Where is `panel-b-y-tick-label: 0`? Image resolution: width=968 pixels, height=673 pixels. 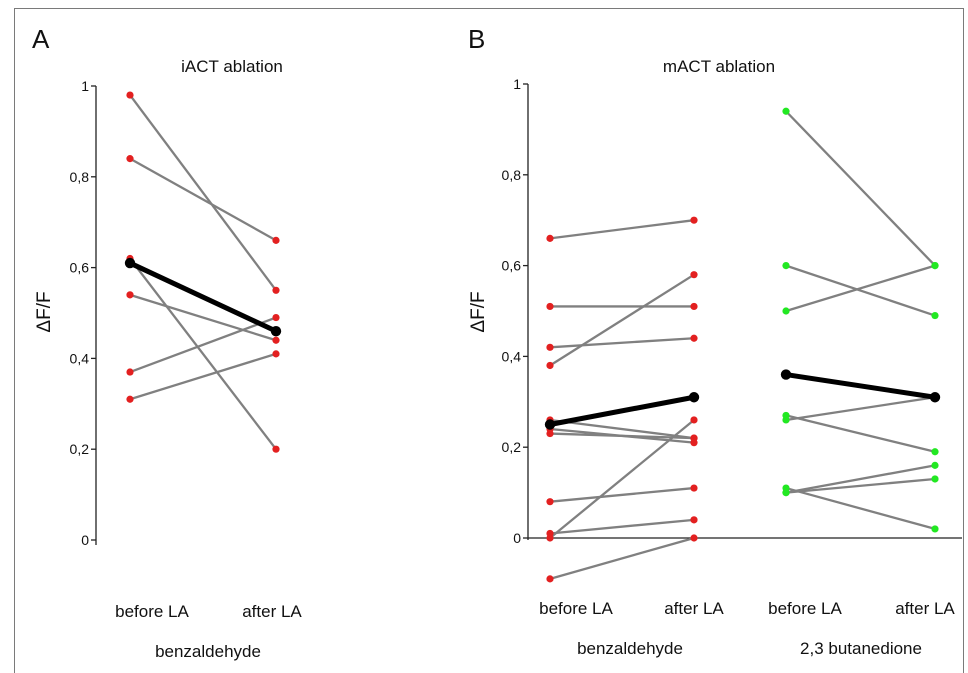 panel-b-y-tick-label: 0 is located at coordinates (517, 538).